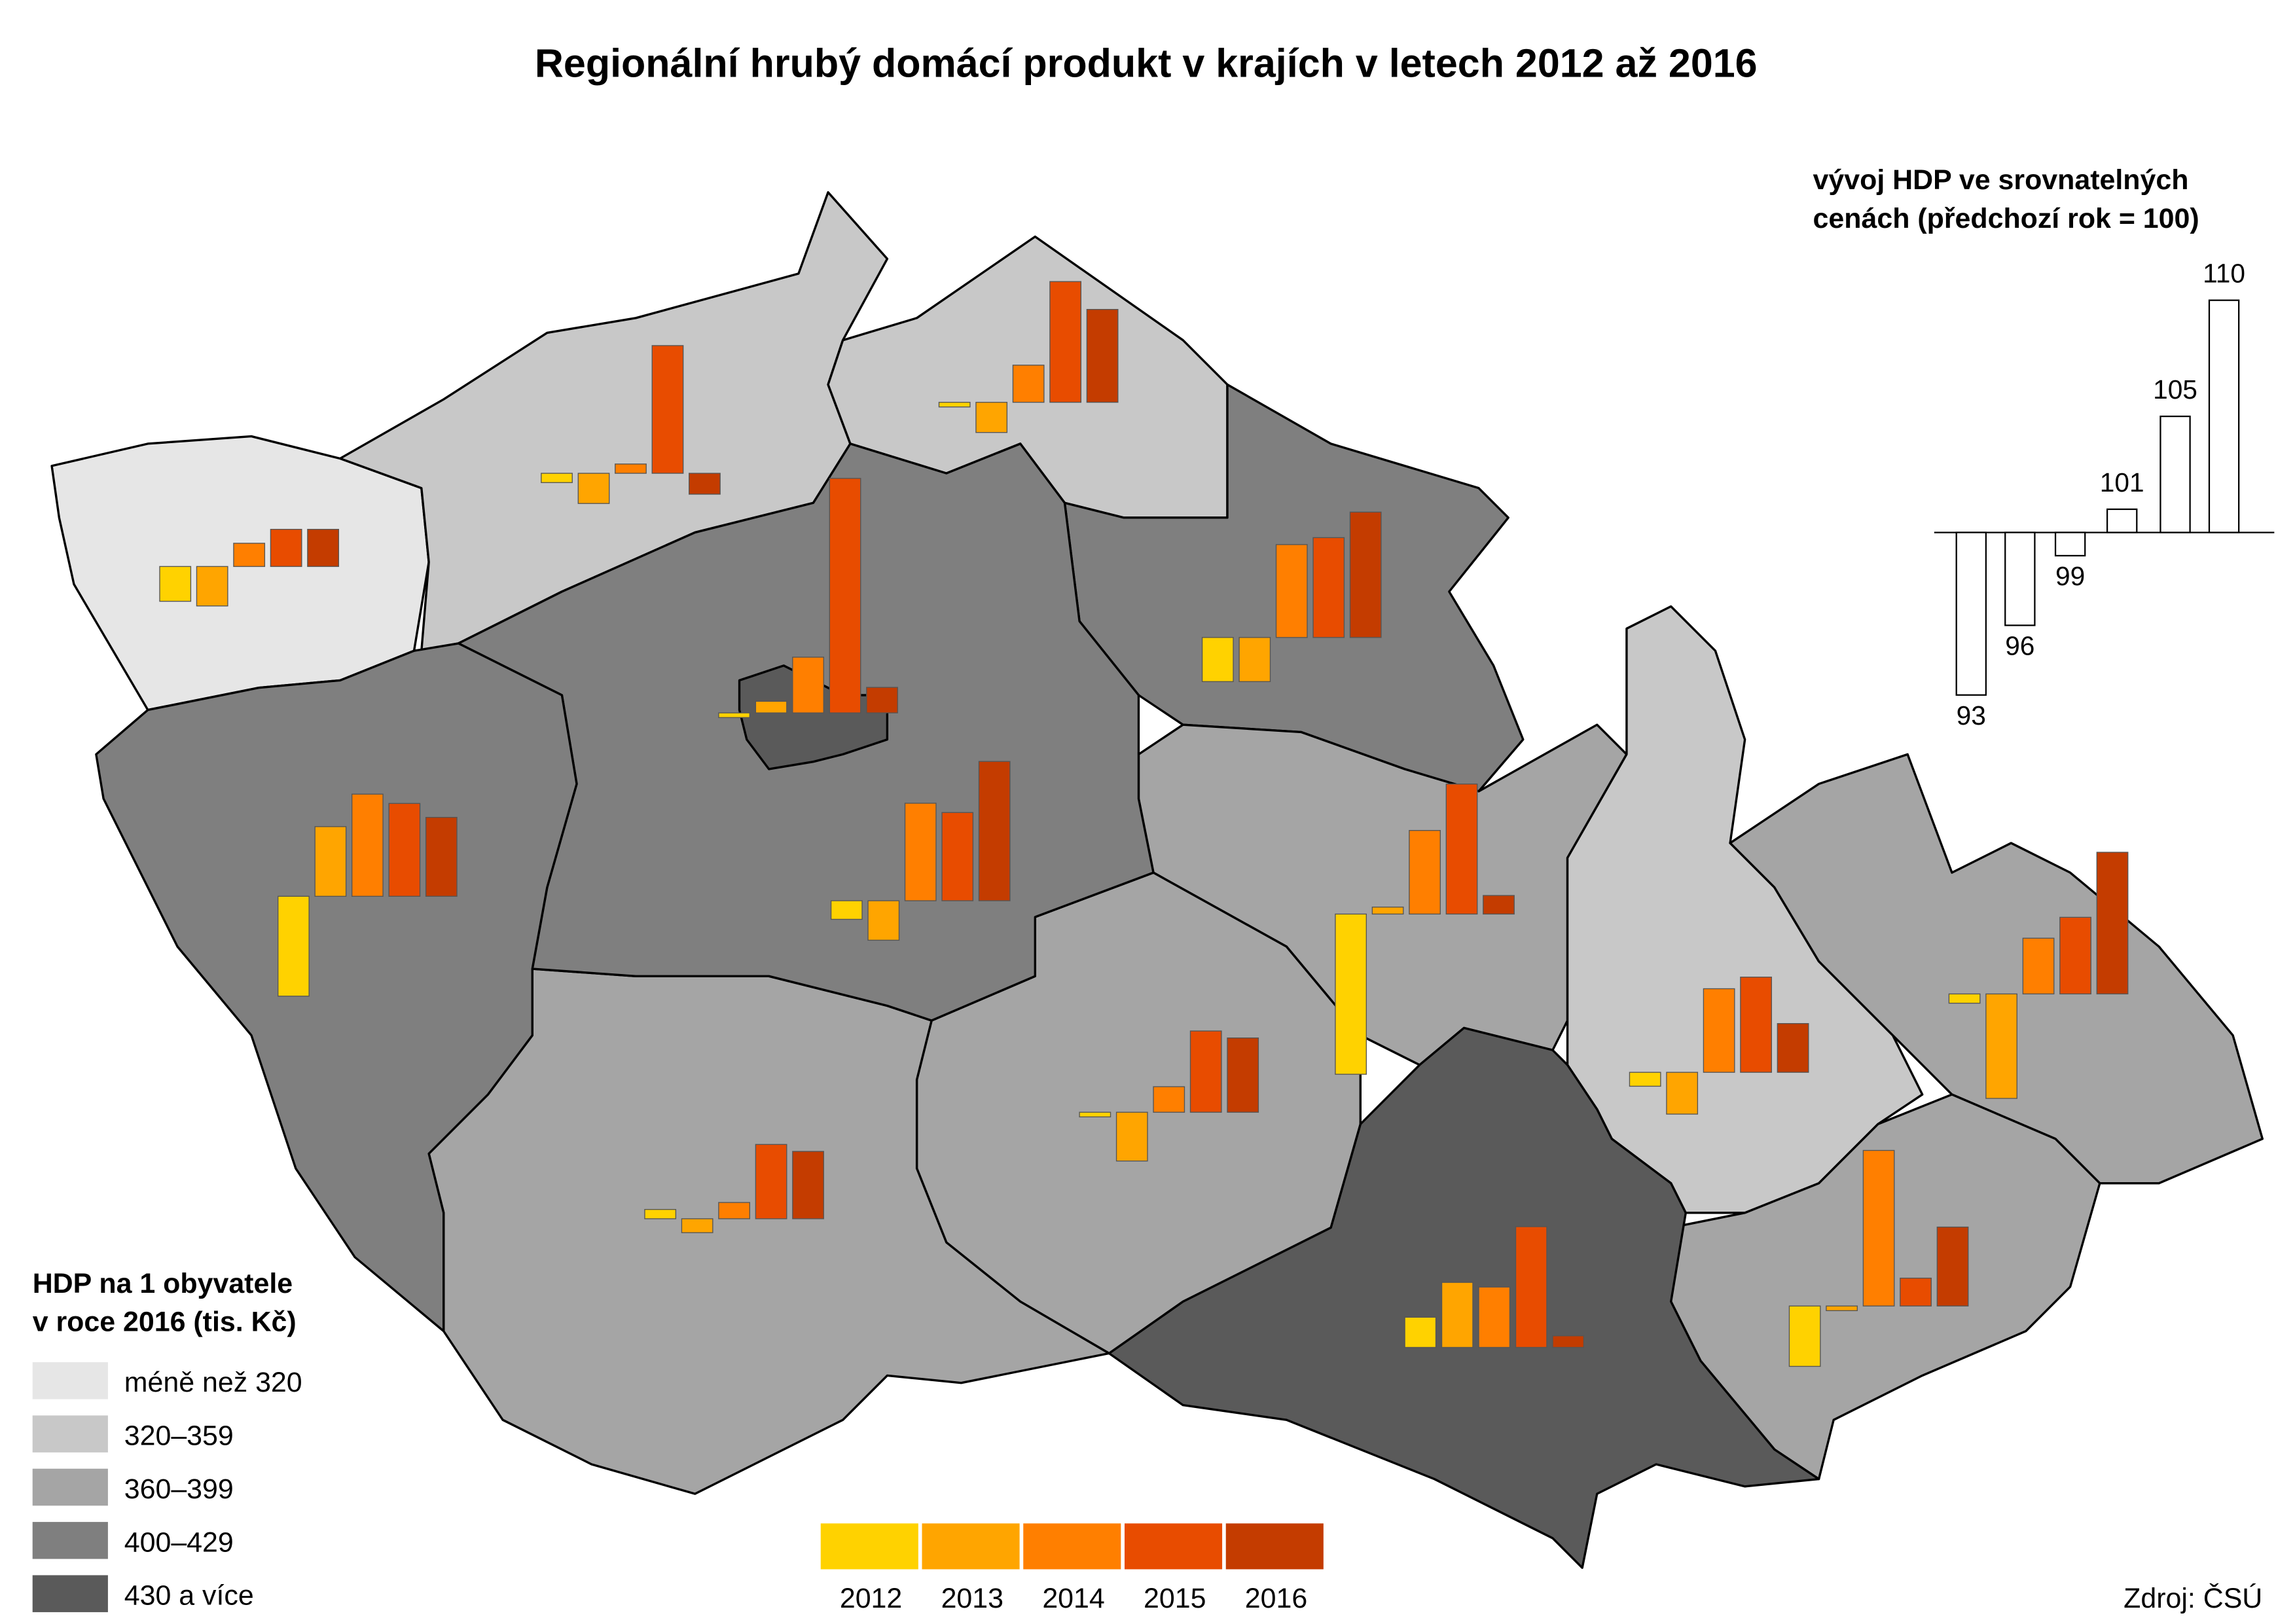 This screenshot has width=2295, height=1624. What do you see at coordinates (2006, 218) in the screenshot?
I see `key-title: cenách (předchozí rok = 100)` at bounding box center [2006, 218].